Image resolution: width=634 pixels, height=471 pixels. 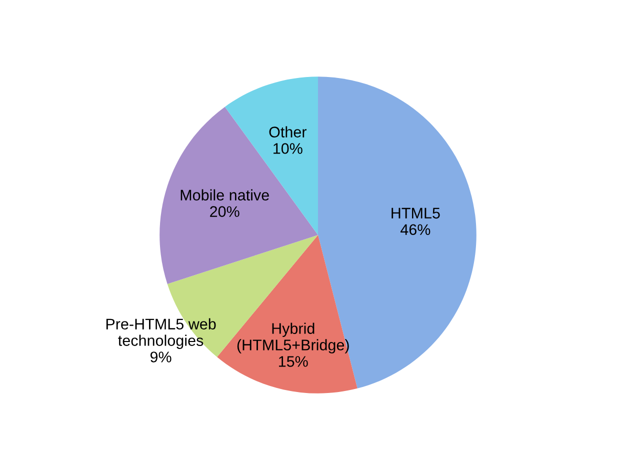 What do you see at coordinates (288, 148) in the screenshot?
I see `data-label: 10%` at bounding box center [288, 148].